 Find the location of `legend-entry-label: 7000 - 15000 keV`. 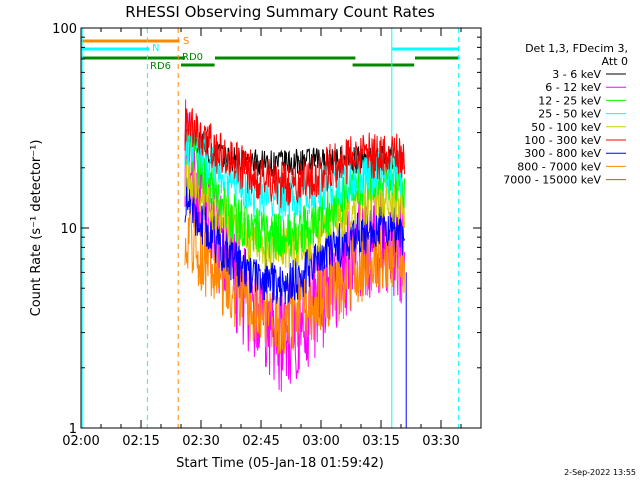

legend-entry-label: 7000 - 15000 keV is located at coordinates (552, 180).